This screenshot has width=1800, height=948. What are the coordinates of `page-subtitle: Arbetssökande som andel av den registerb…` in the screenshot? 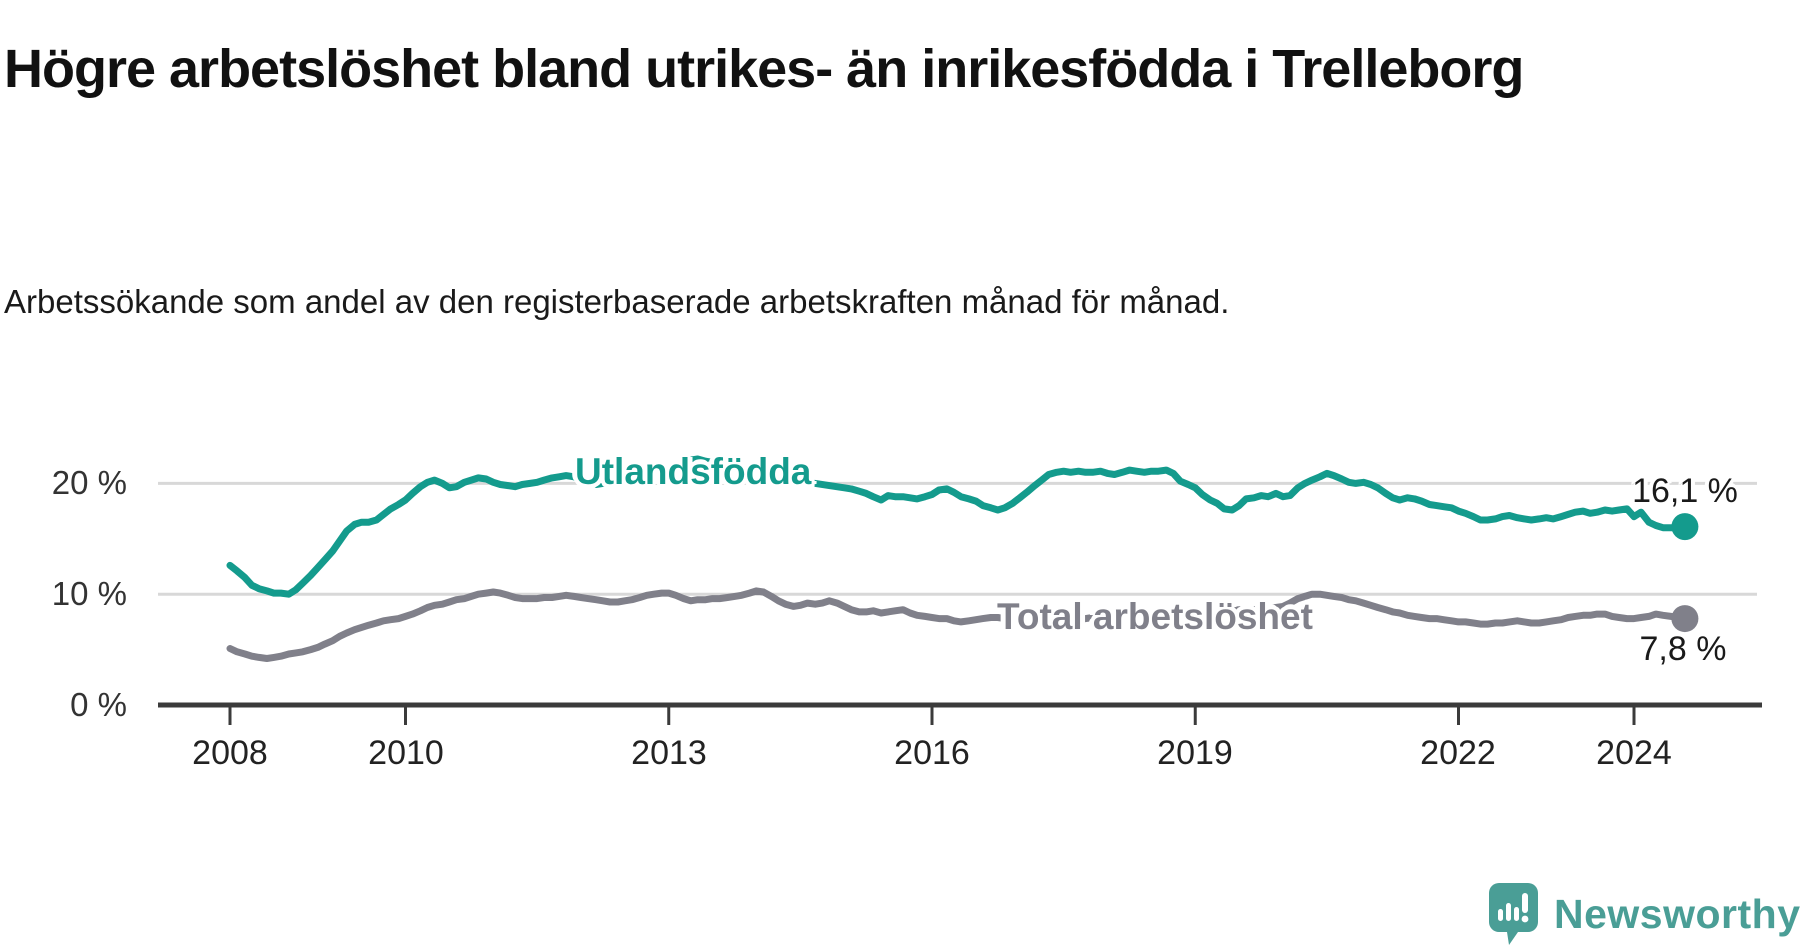 It's located at (617, 301).